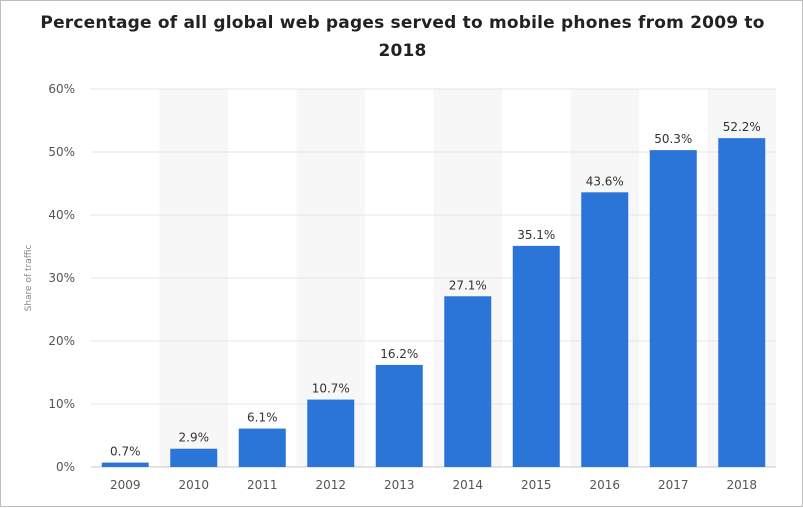 This screenshot has height=508, width=803. What do you see at coordinates (65, 467) in the screenshot?
I see `y-tick-label: 0%` at bounding box center [65, 467].